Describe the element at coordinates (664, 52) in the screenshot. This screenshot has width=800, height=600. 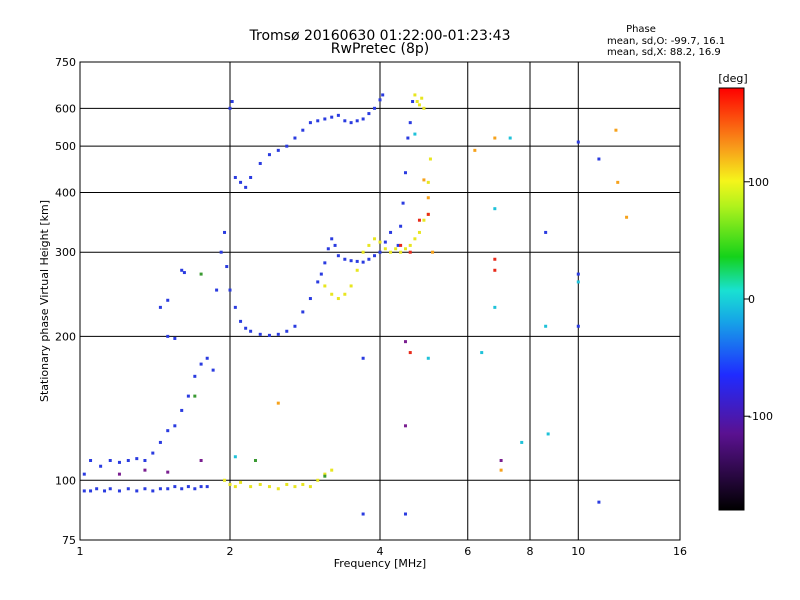
I see `stats-line-x: mean, sd,X: 88.2, 16.9` at that location.